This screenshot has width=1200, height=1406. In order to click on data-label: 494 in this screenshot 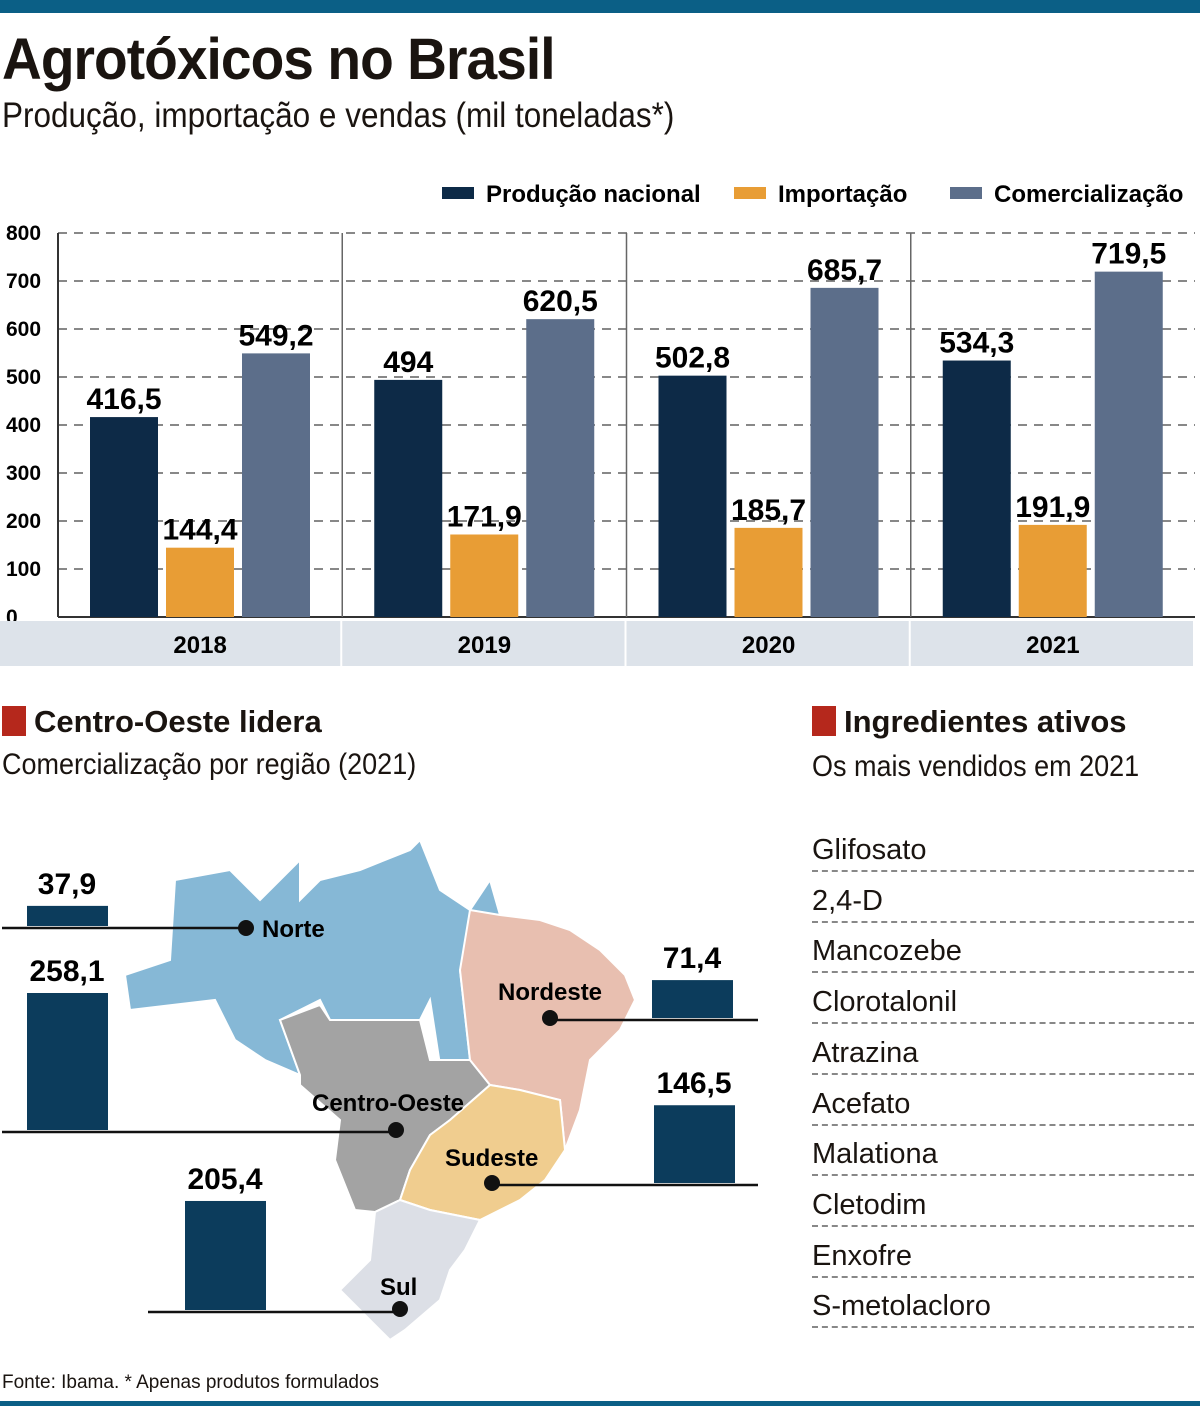, I will do `click(408, 362)`.